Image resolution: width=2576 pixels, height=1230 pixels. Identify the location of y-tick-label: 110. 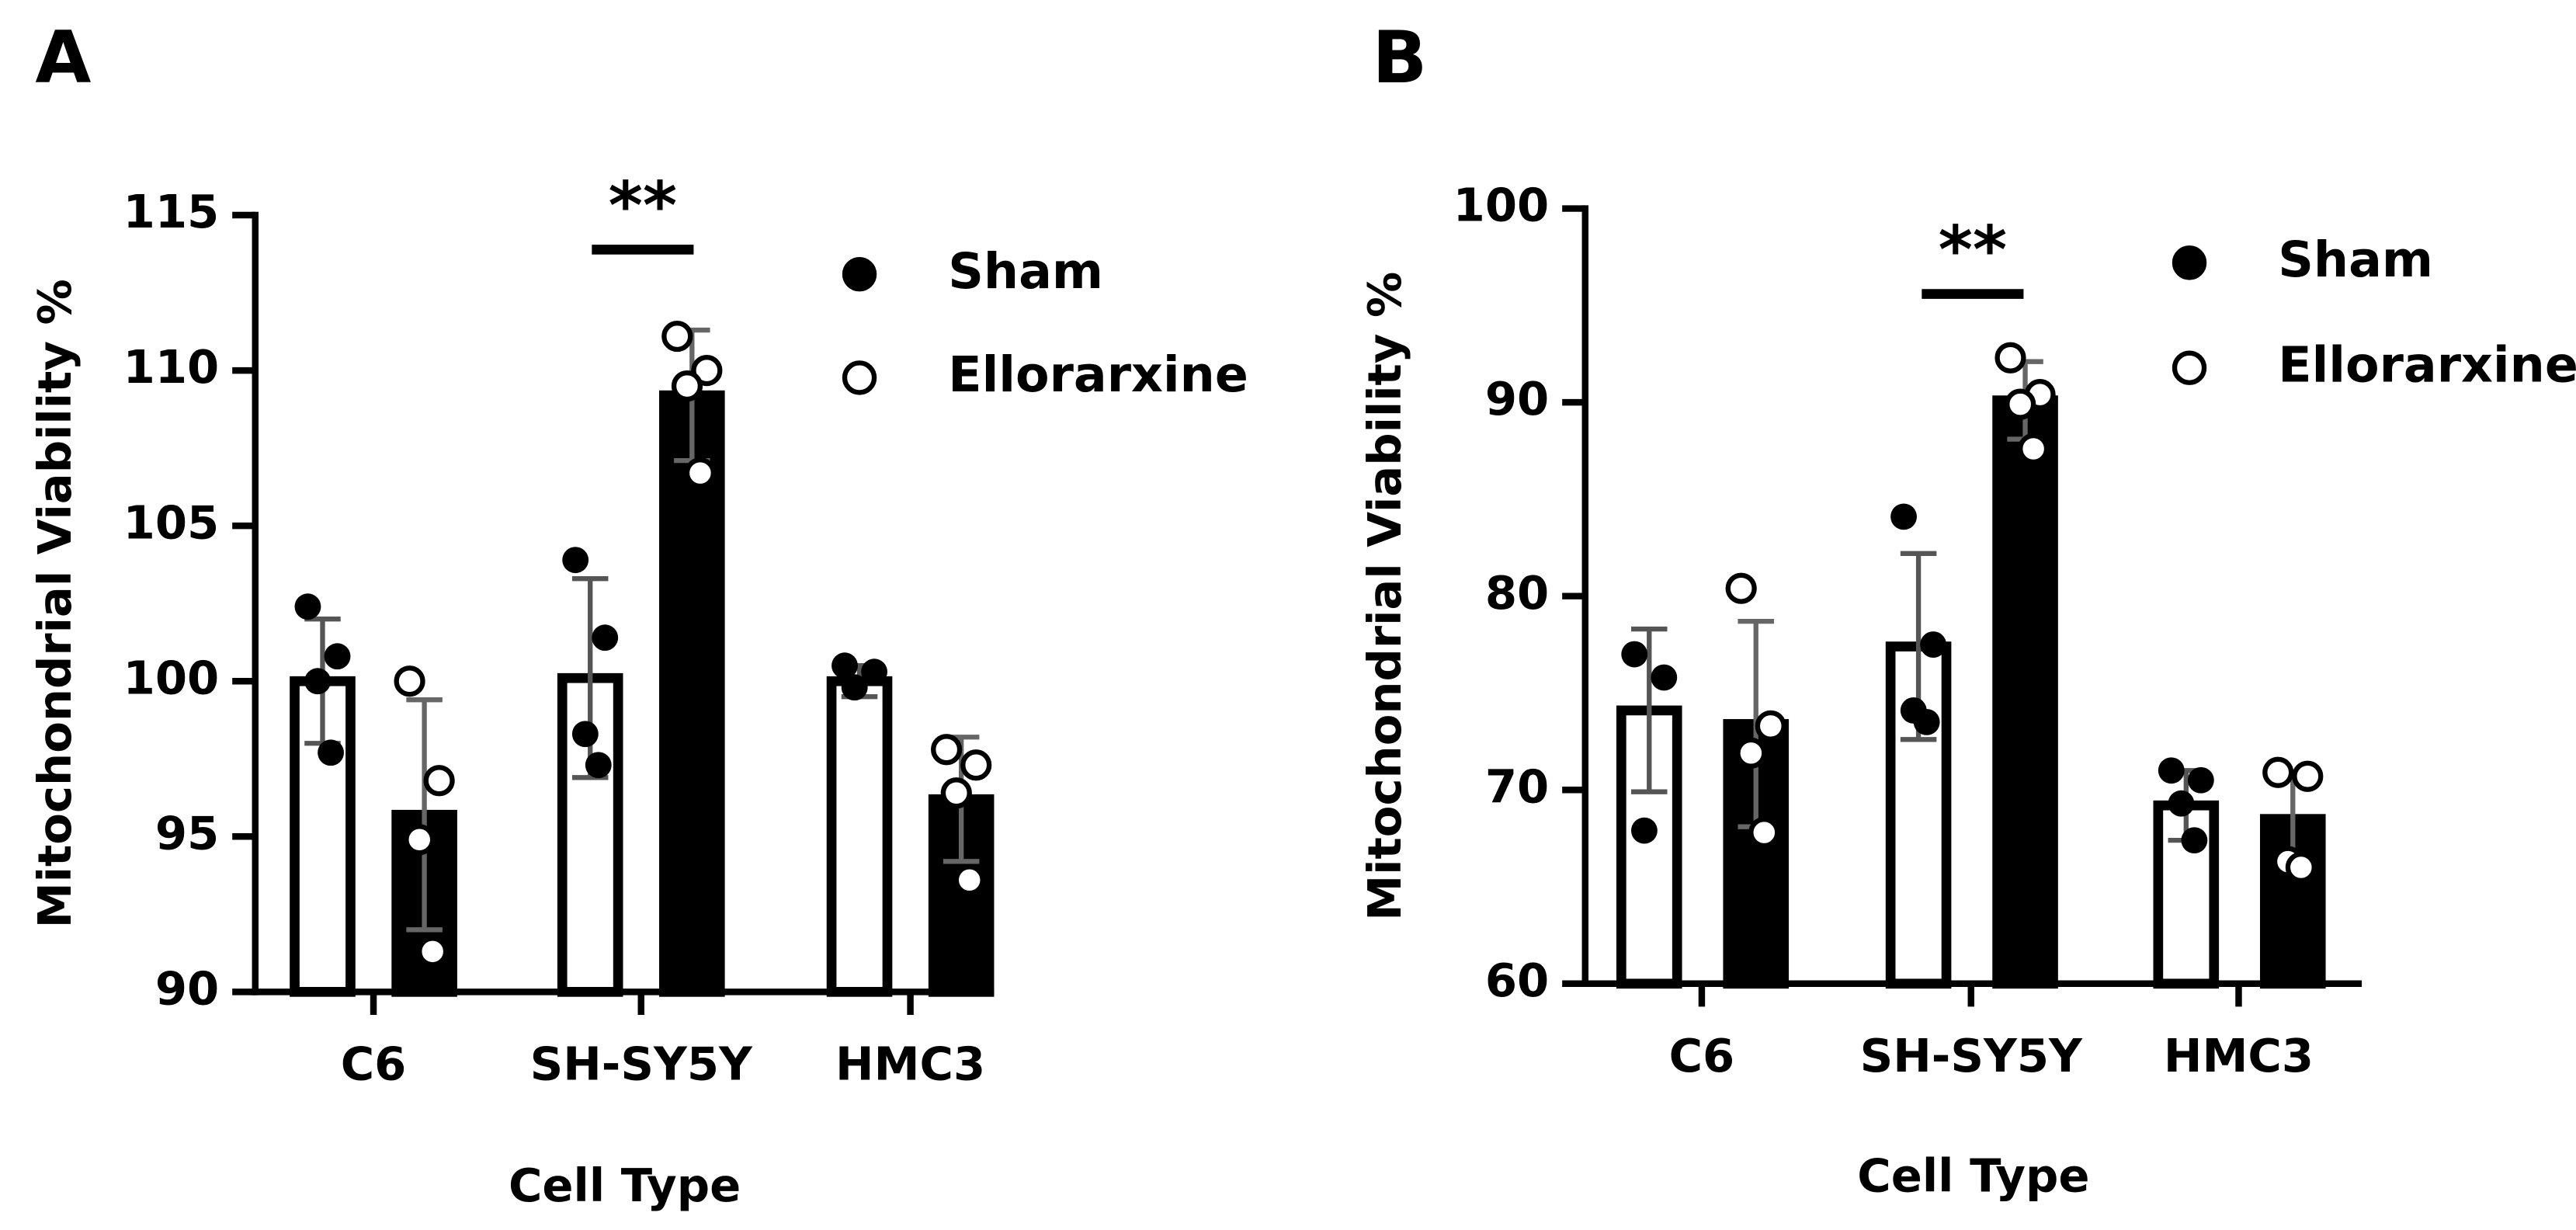
(171, 367).